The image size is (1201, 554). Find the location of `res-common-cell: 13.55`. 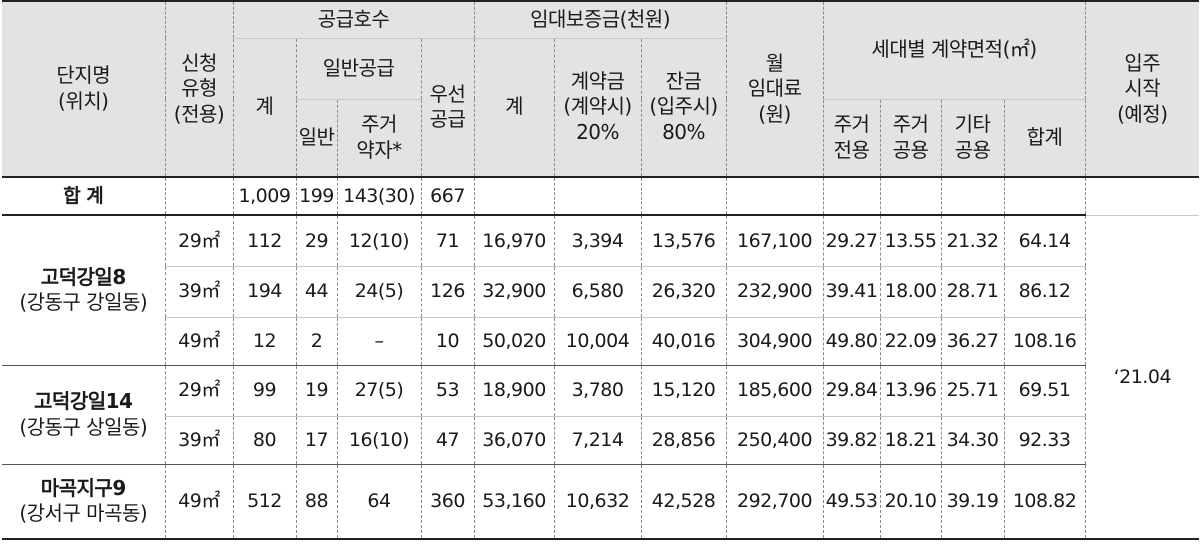

res-common-cell: 13.55 is located at coordinates (910, 240).